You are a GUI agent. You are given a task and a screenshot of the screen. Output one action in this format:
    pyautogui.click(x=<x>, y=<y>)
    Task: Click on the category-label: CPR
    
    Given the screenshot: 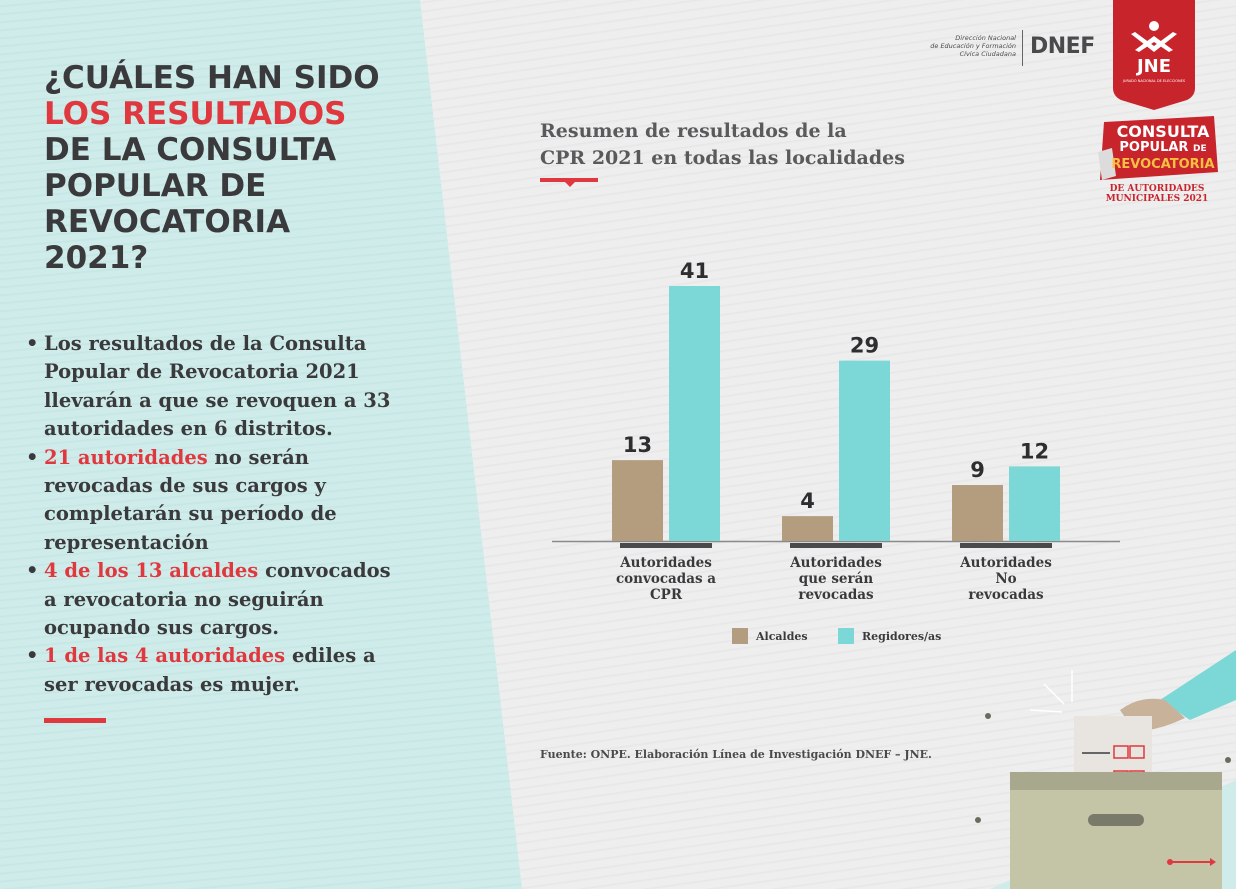 What is the action you would take?
    pyautogui.click(x=666, y=595)
    